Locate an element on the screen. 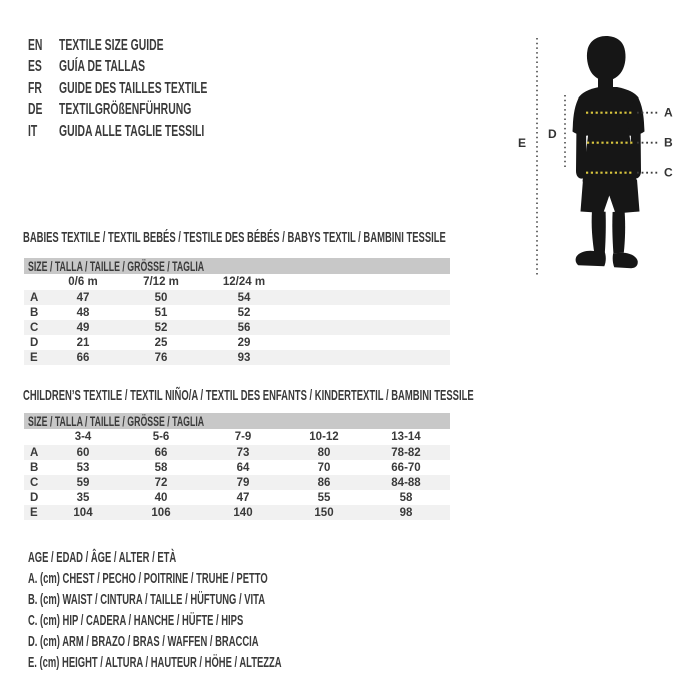 The height and width of the screenshot is (700, 700). lang-row-it: IT GUIDA ALLE TAGLIE TESSILI is located at coordinates (157, 132).